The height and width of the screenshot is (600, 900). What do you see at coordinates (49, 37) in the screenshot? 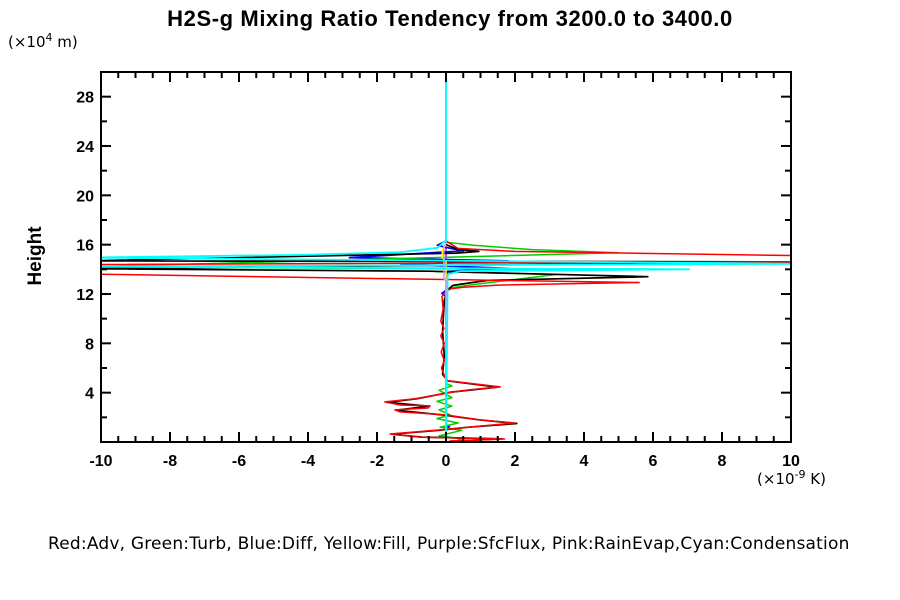
I see `y-unit-exponent: 4` at bounding box center [49, 37].